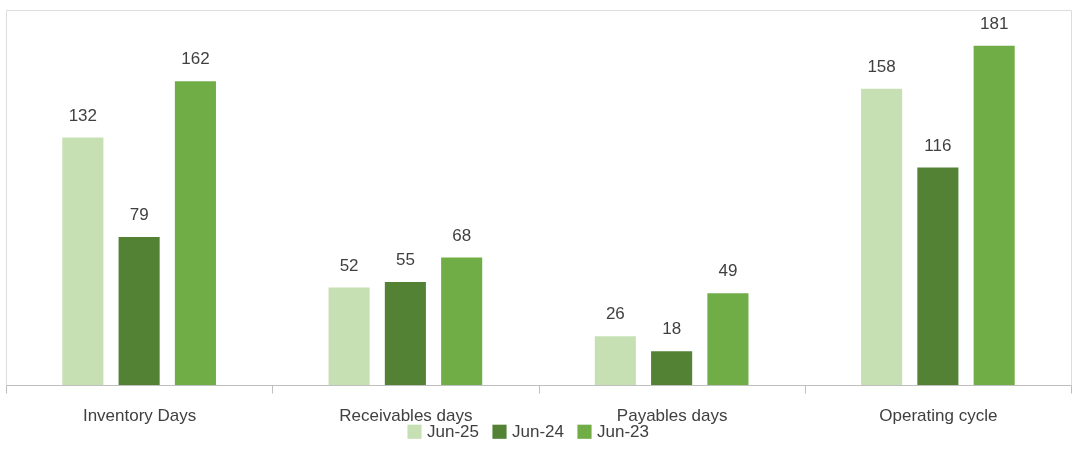  I want to click on data-label: 116, so click(938, 145).